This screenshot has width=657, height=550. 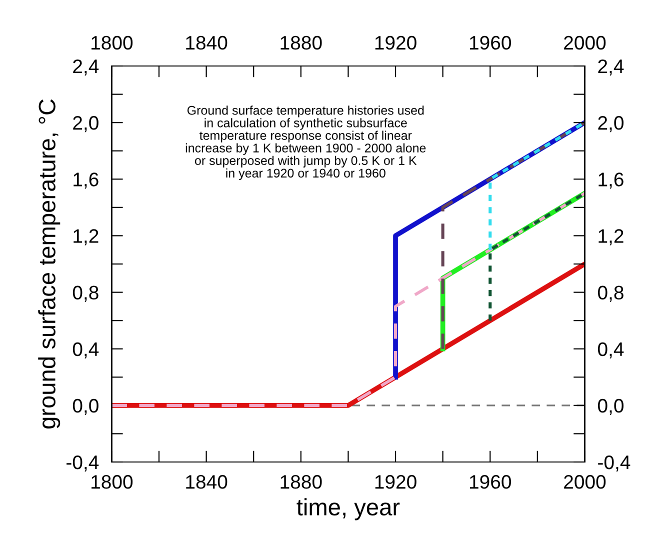 What do you see at coordinates (82, 463) in the screenshot?
I see `y-tick-label: -0,4` at bounding box center [82, 463].